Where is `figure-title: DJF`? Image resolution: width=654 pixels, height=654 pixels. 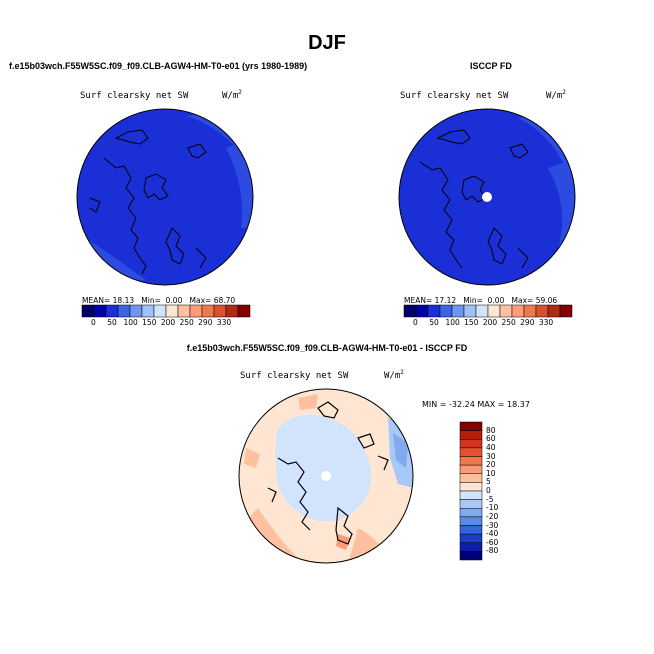
figure-title: DJF is located at coordinates (327, 43).